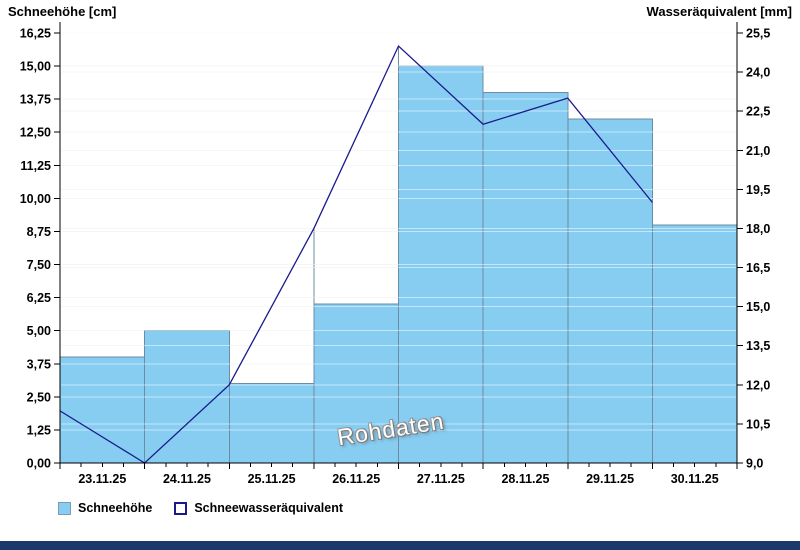 This screenshot has height=550, width=800. I want to click on left-axis-tick-label: 8,75, so click(39, 232).